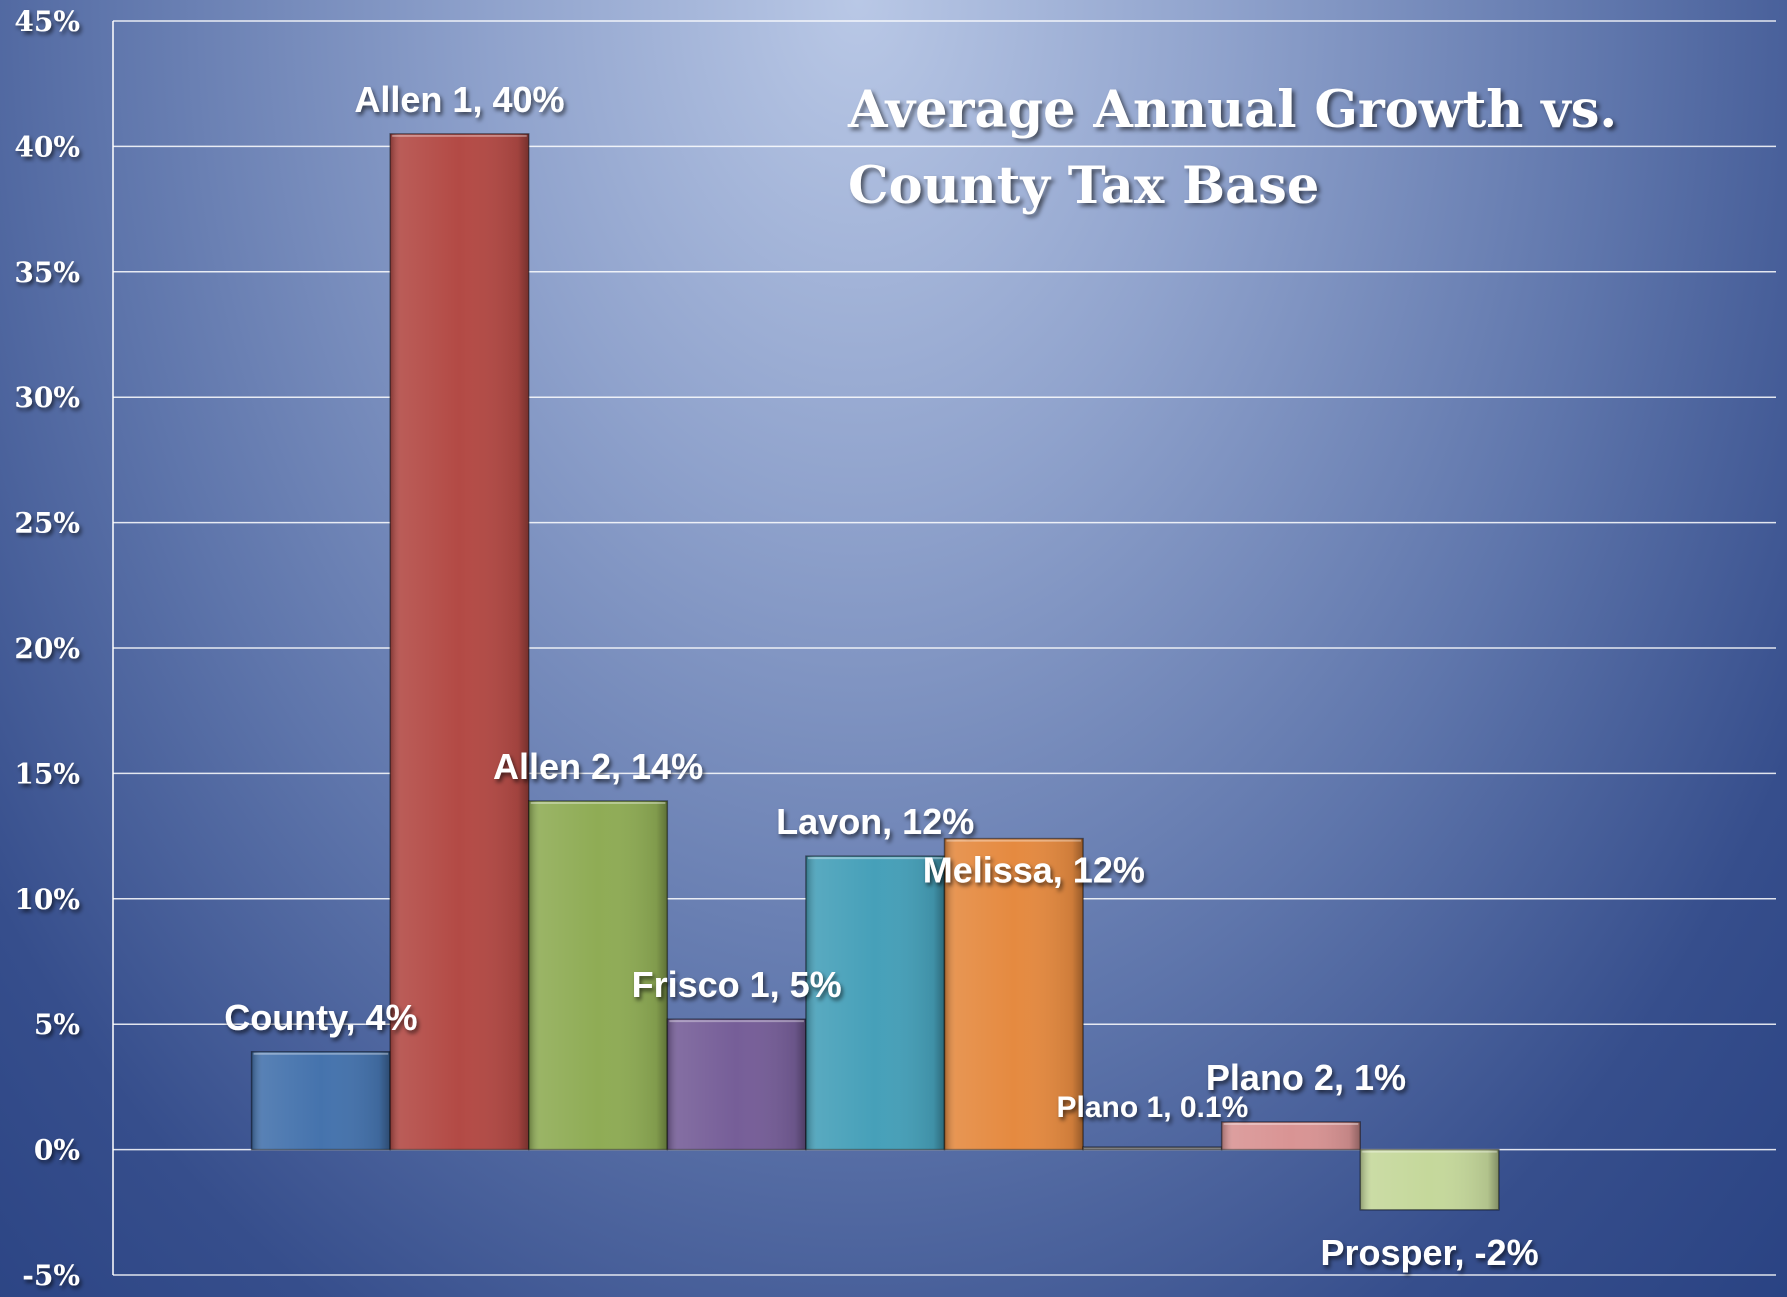 The image size is (1787, 1297). I want to click on y-axis: -5% 0% 5% 10% 15% 20% 25% 30% 35% 40% 45%, so click(64, 648).